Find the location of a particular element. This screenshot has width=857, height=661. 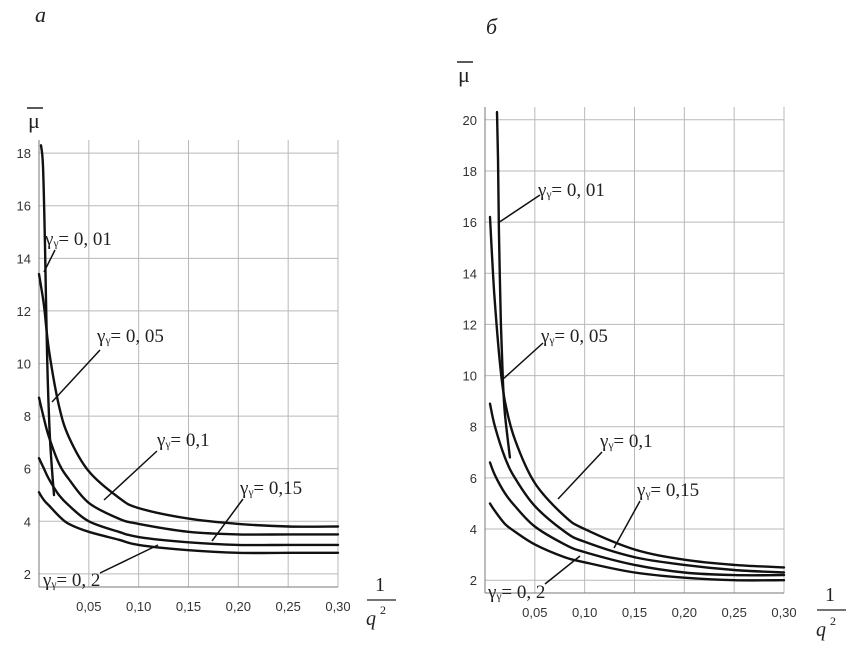

panel-b-y-axis-label: μ is located at coordinates (464, 74).